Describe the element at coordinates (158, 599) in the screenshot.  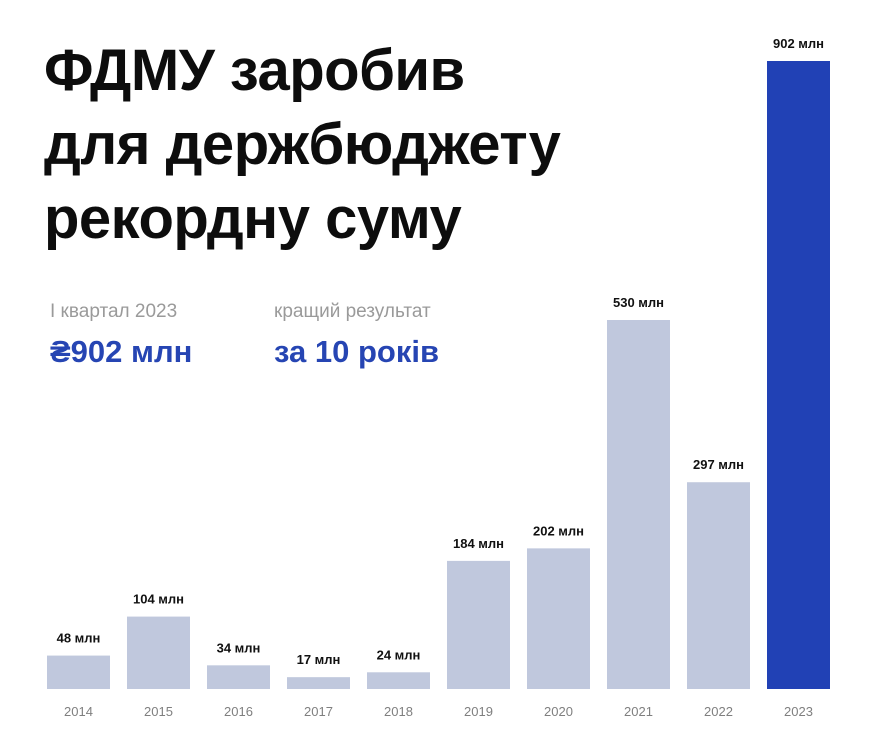
I see `data-label-2015: 104 млн` at that location.